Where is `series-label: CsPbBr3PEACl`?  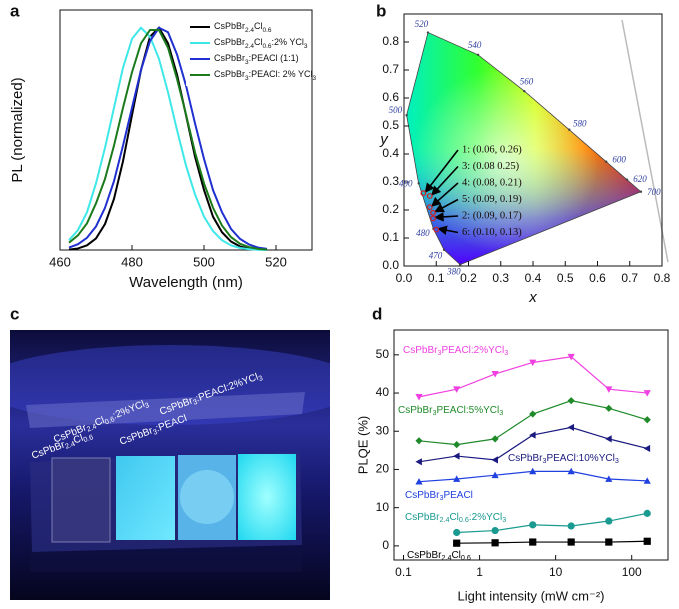
series-label: CsPbBr3PEACl is located at coordinates (439, 496).